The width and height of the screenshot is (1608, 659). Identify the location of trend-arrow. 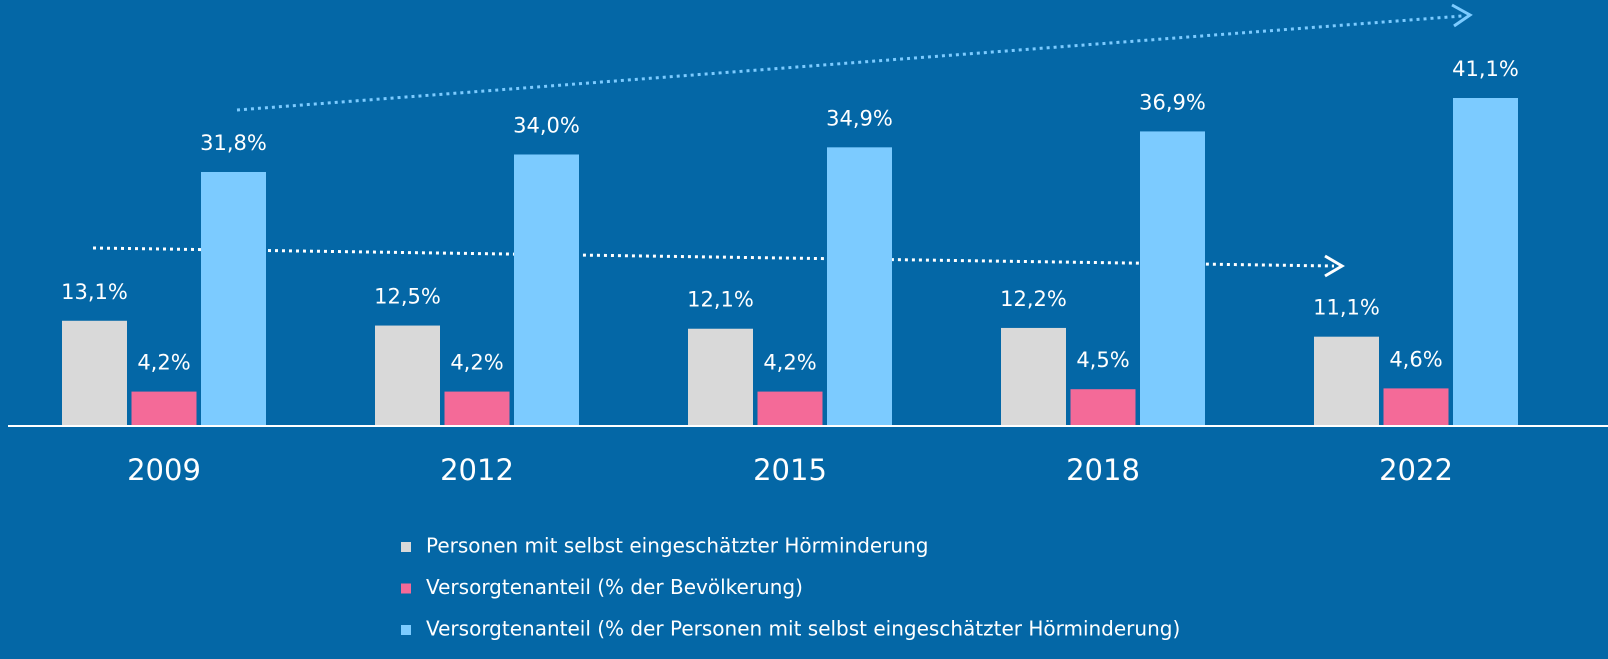
(849, 63).